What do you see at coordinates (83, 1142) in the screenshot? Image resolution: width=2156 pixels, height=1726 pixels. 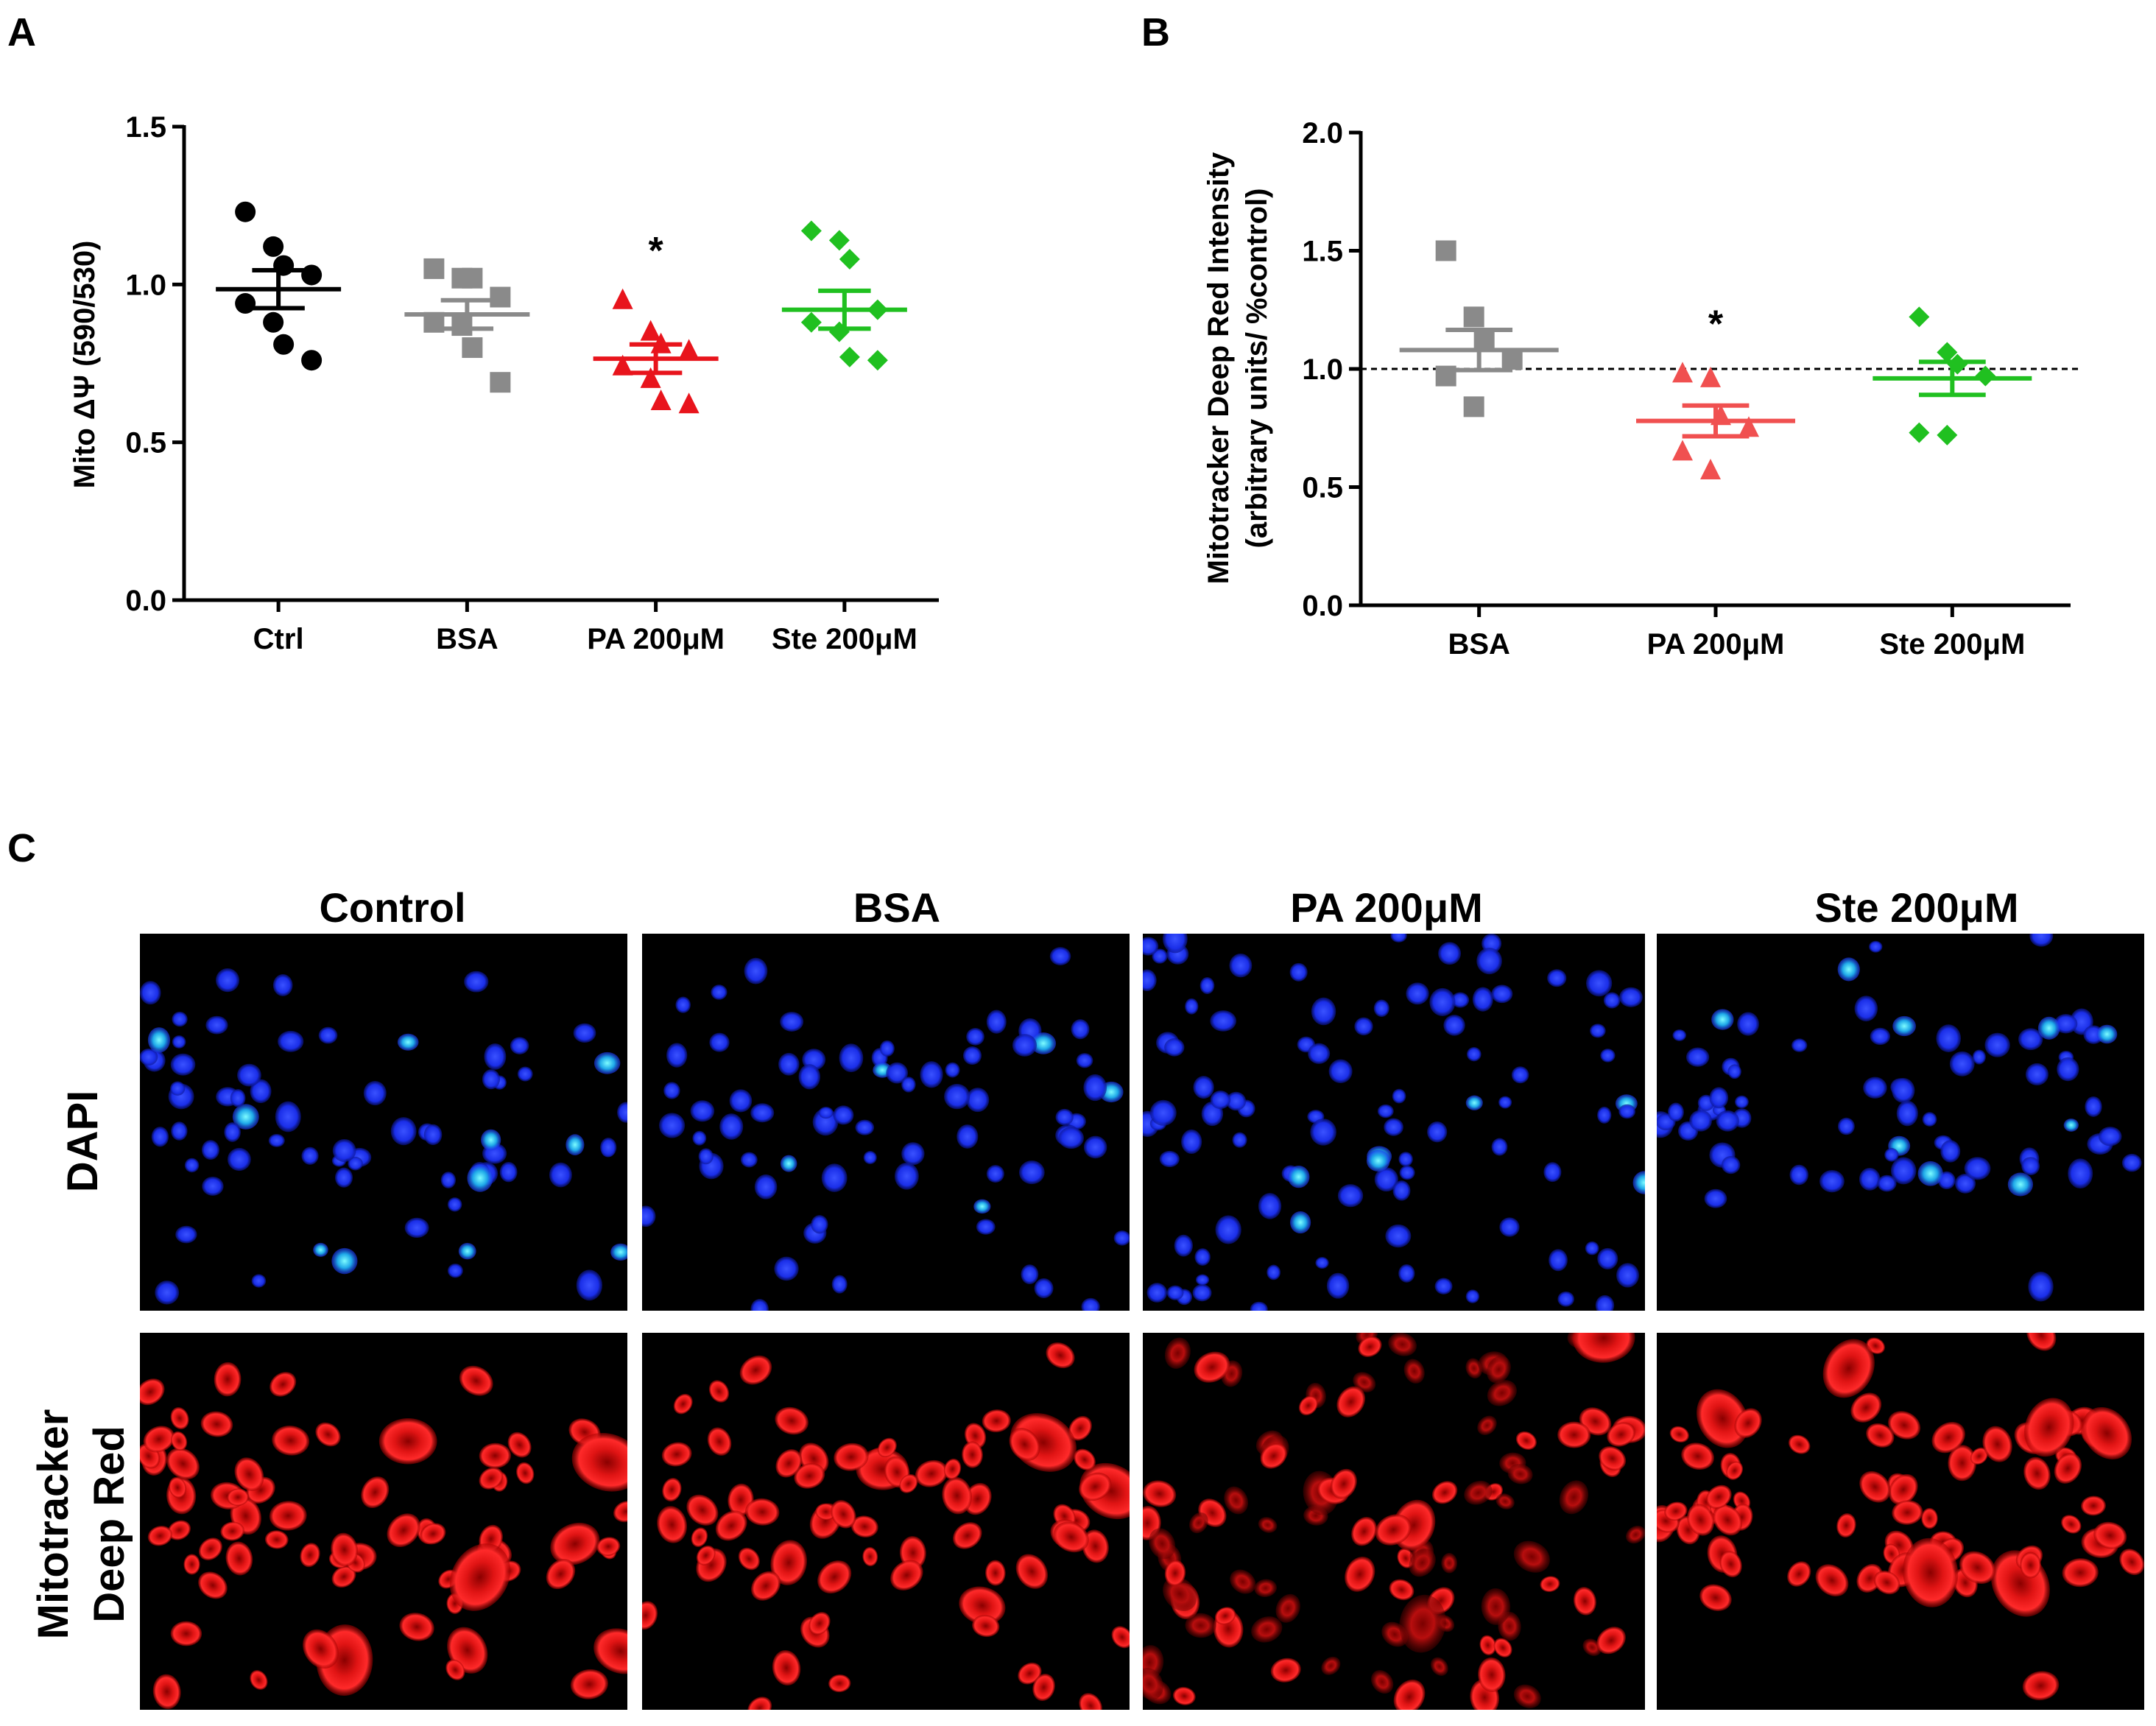 I see `row-label-dapi: DAPI` at bounding box center [83, 1142].